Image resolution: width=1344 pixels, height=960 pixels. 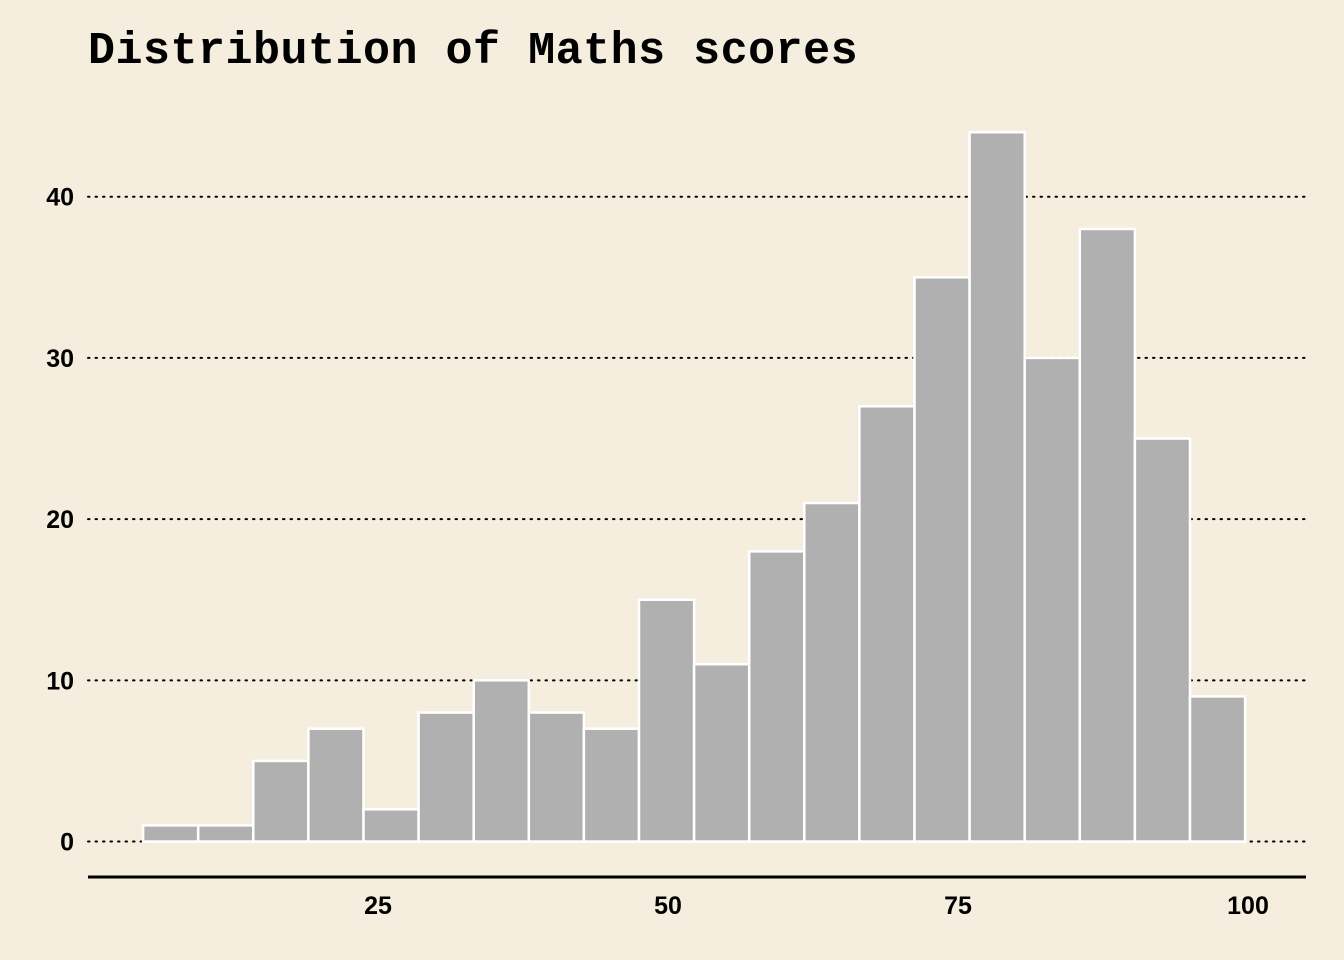 What do you see at coordinates (958, 906) in the screenshot?
I see `x-tick-label-75: 75` at bounding box center [958, 906].